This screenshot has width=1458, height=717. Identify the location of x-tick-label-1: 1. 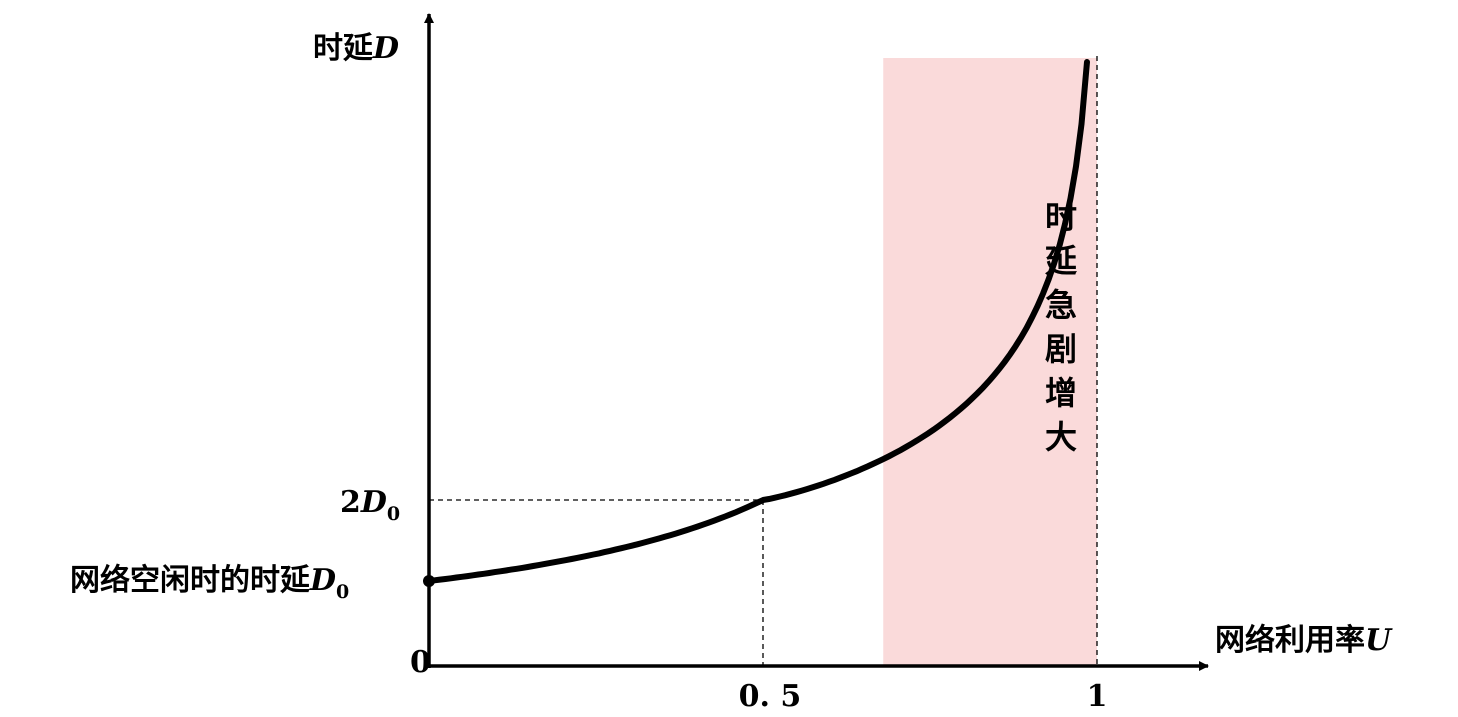
(1097, 696).